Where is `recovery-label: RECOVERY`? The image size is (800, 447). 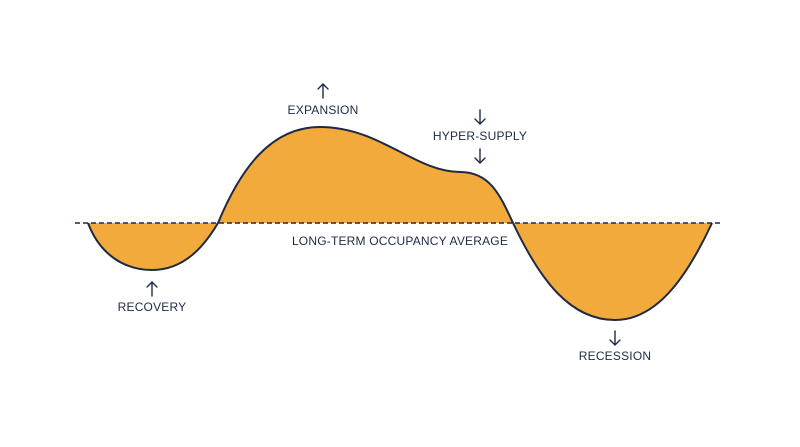
recovery-label: RECOVERY is located at coordinates (152, 307).